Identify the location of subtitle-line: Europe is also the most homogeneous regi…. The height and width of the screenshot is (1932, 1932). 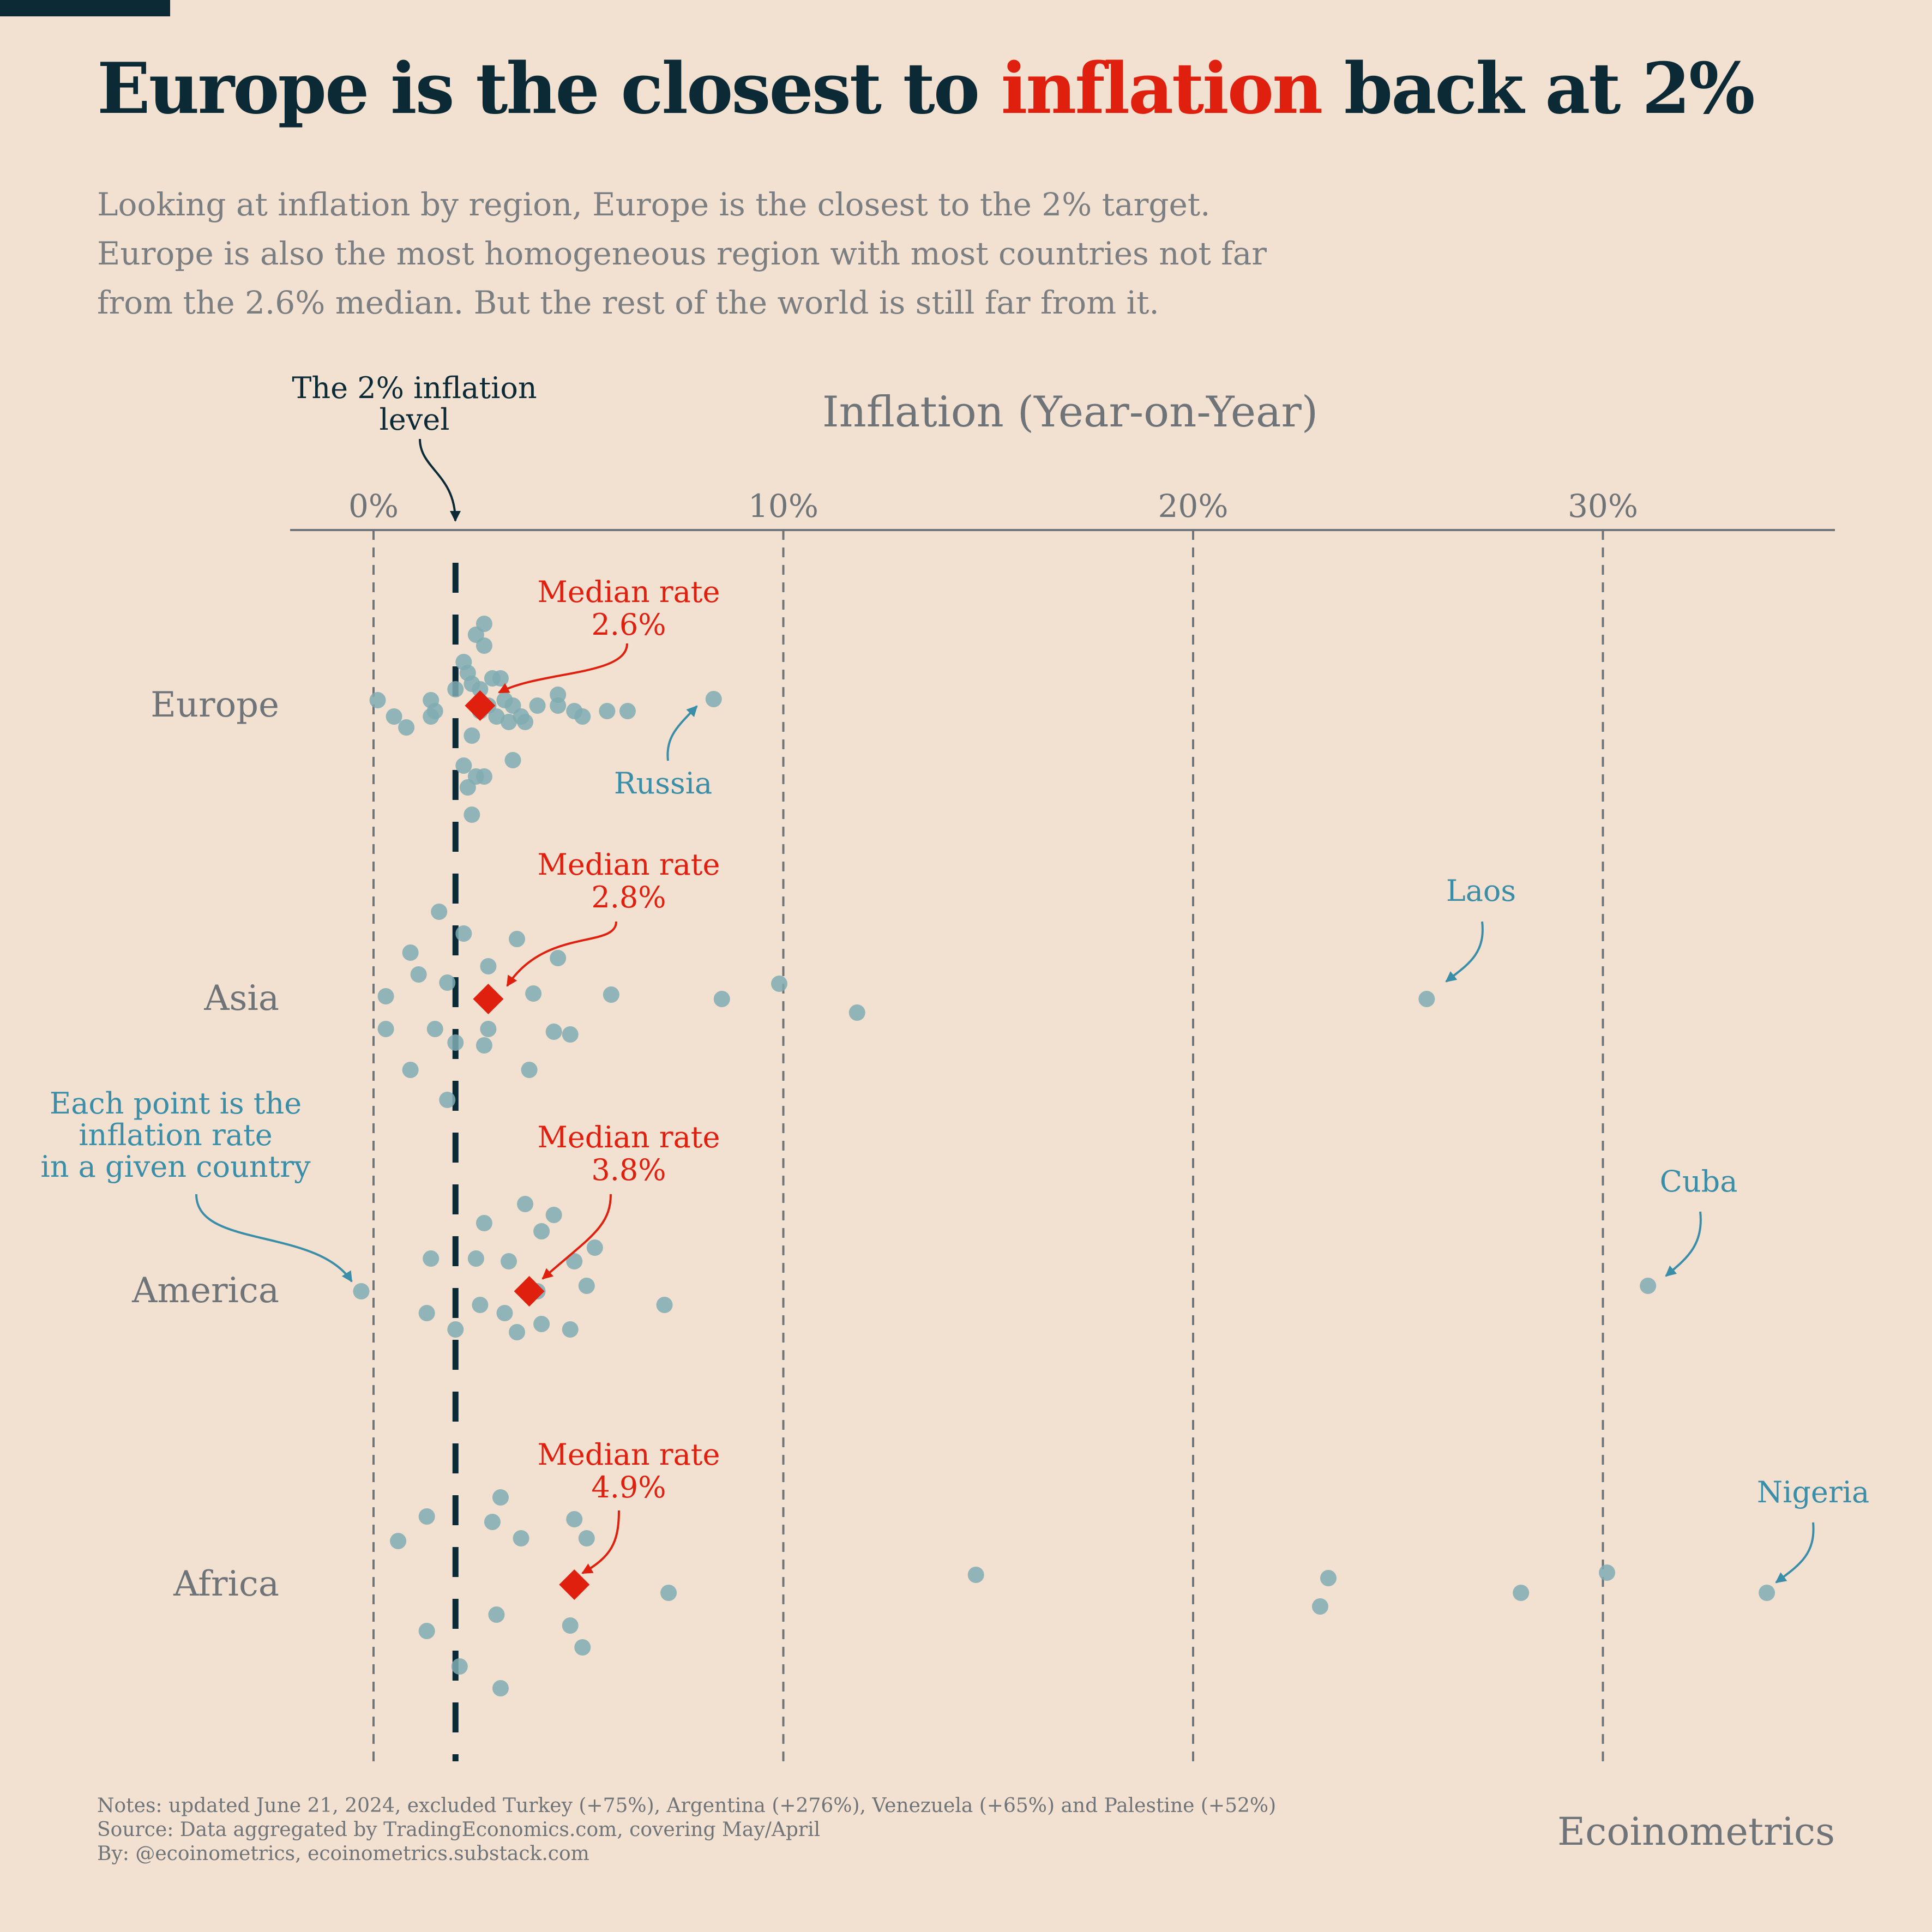
(682, 253).